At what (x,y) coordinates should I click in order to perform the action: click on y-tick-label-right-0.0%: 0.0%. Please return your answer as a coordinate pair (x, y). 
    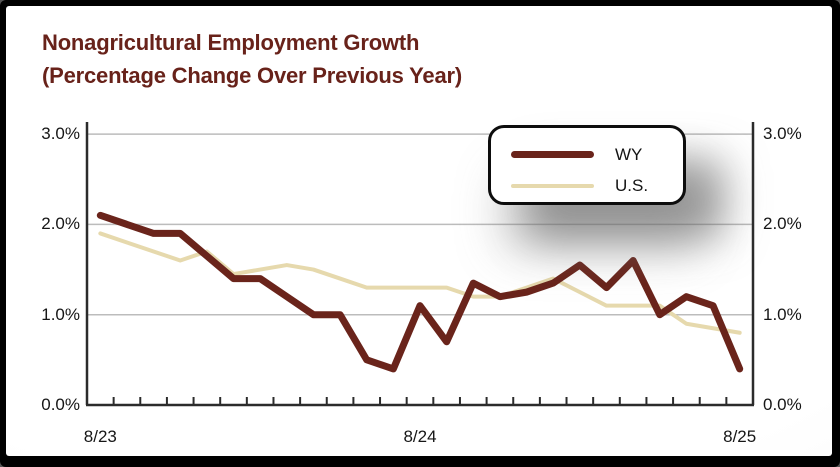
    Looking at the image, I should click on (782, 404).